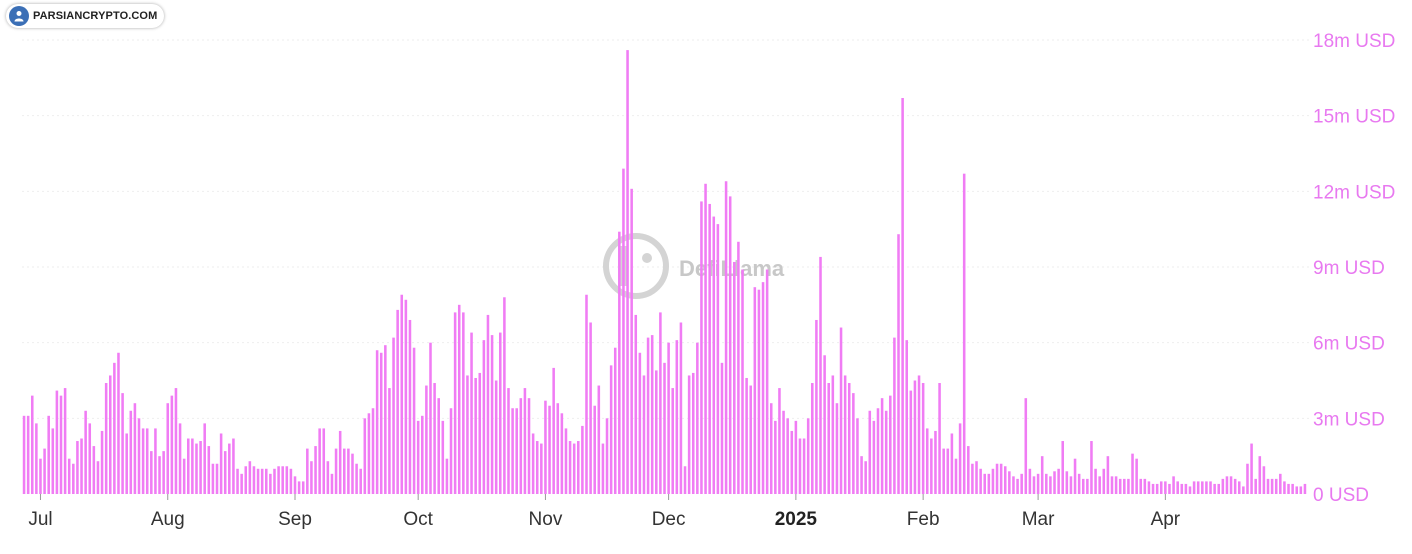  What do you see at coordinates (732, 268) in the screenshot?
I see `watermark-text: DefiLlama` at bounding box center [732, 268].